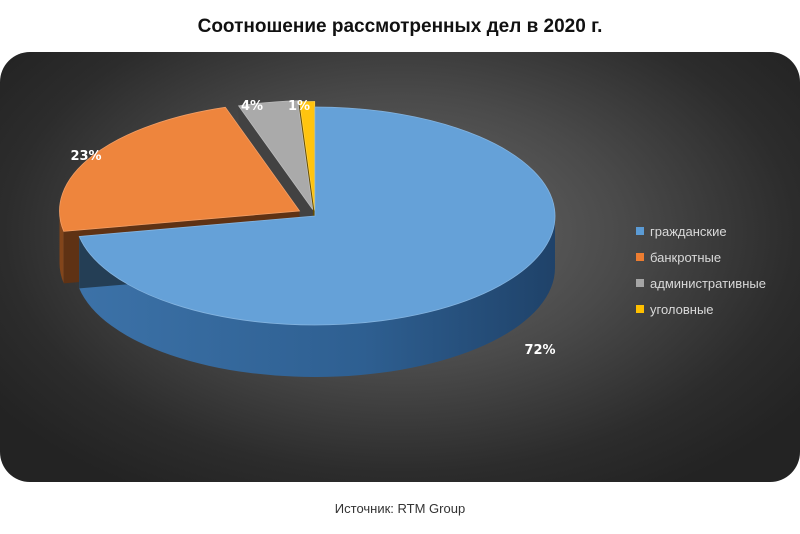 The image size is (800, 534). Describe the element at coordinates (708, 283) in the screenshot. I see `legend-label: административные` at that location.